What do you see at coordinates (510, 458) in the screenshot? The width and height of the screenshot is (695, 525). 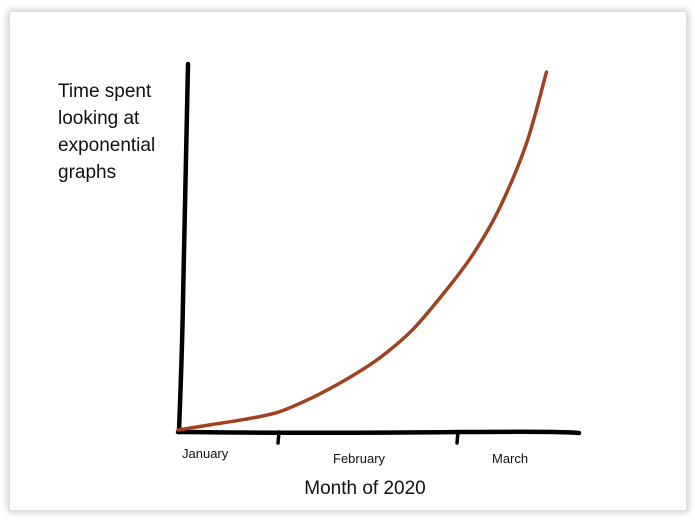 I see `x-tick-label-march: March` at bounding box center [510, 458].